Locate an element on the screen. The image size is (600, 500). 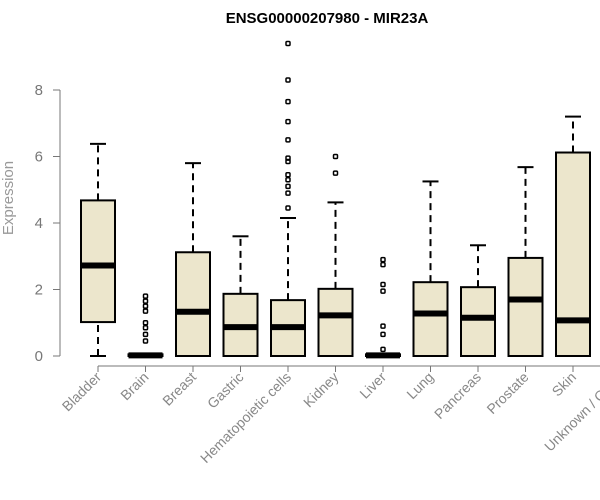
y-tick-label: 2 is located at coordinates (39, 290).